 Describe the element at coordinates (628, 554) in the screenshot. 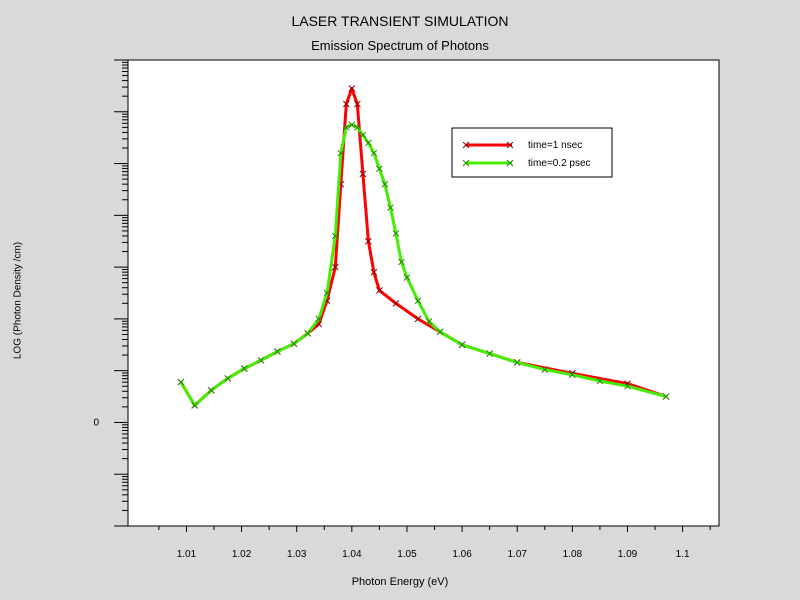

I see `x-tick-label: 1.09` at that location.